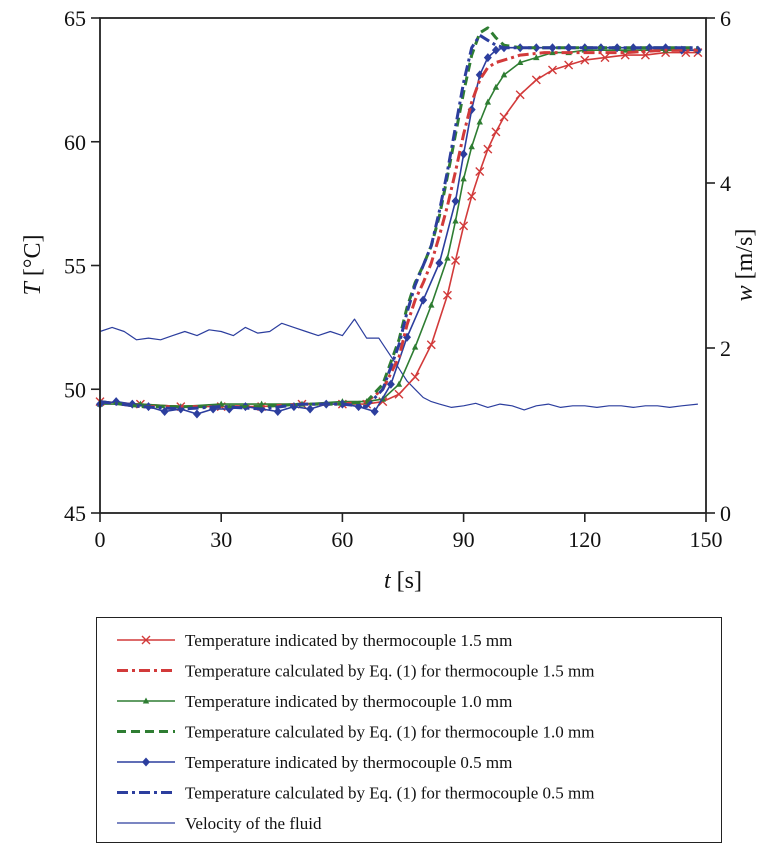 This screenshot has width=767, height=848. I want to click on y-tick-label: 60, so click(75, 142).